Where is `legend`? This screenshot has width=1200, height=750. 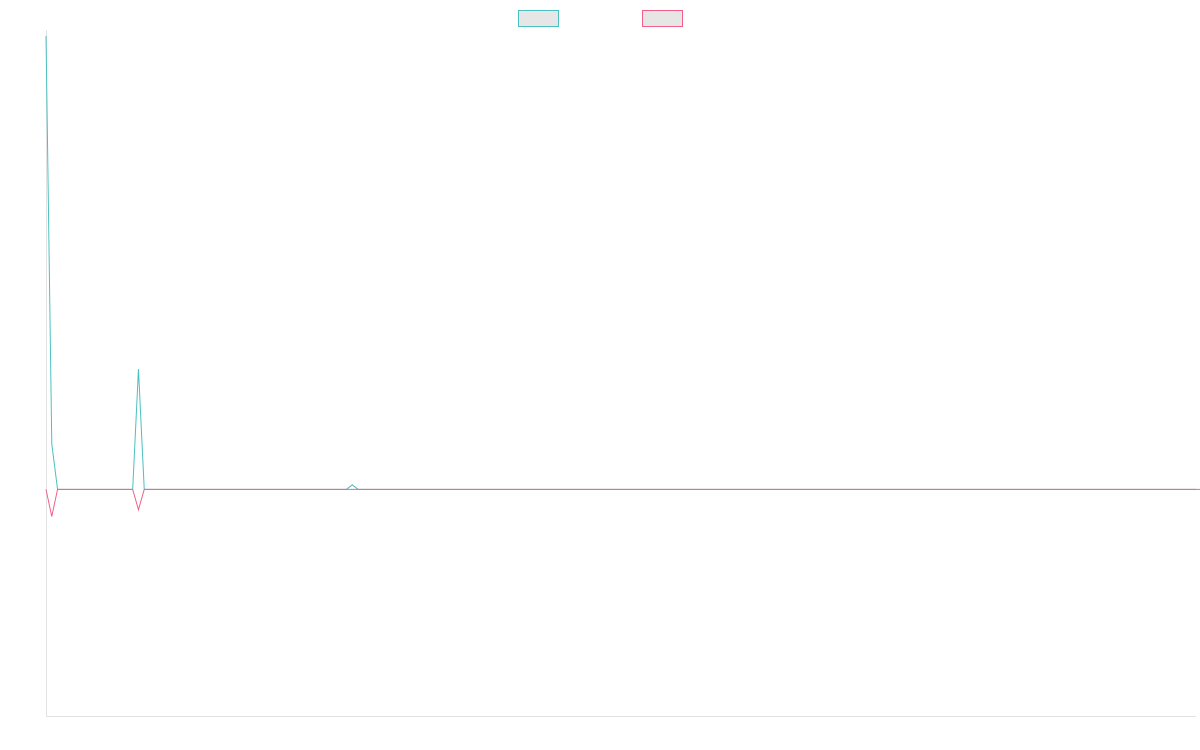 legend is located at coordinates (600, 18).